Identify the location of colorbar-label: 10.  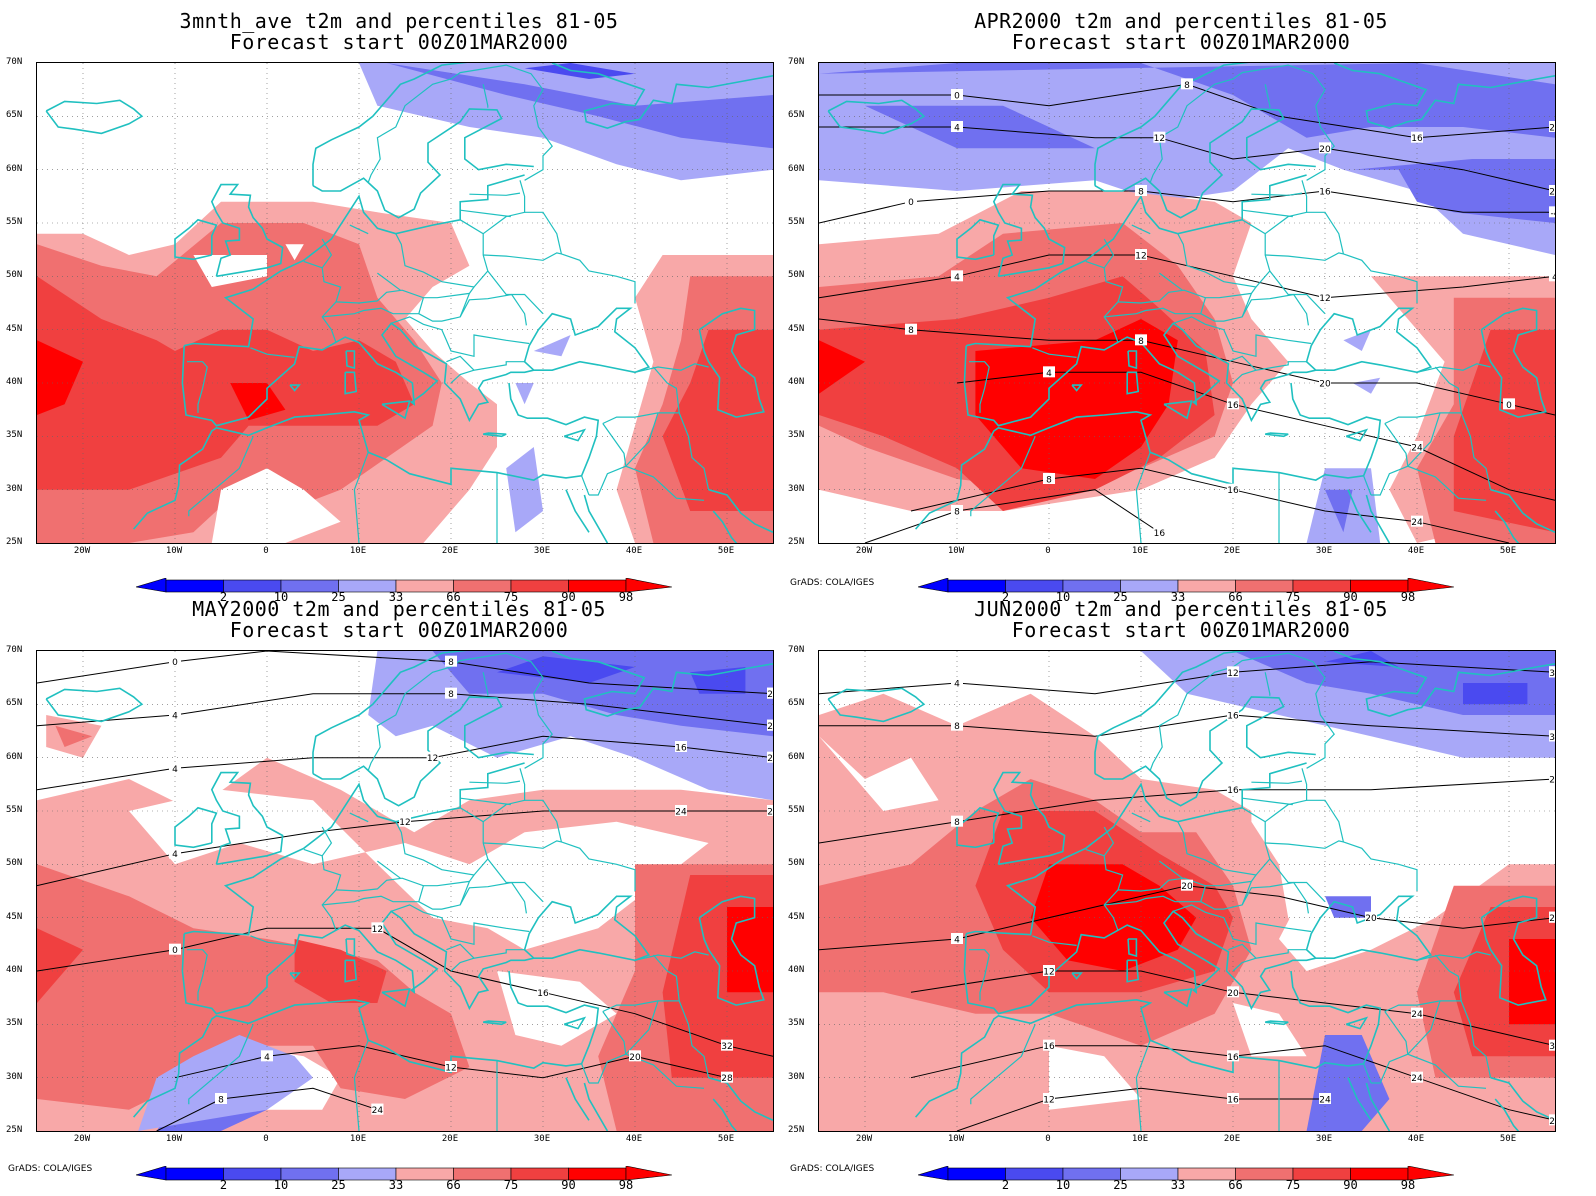
(281, 597).